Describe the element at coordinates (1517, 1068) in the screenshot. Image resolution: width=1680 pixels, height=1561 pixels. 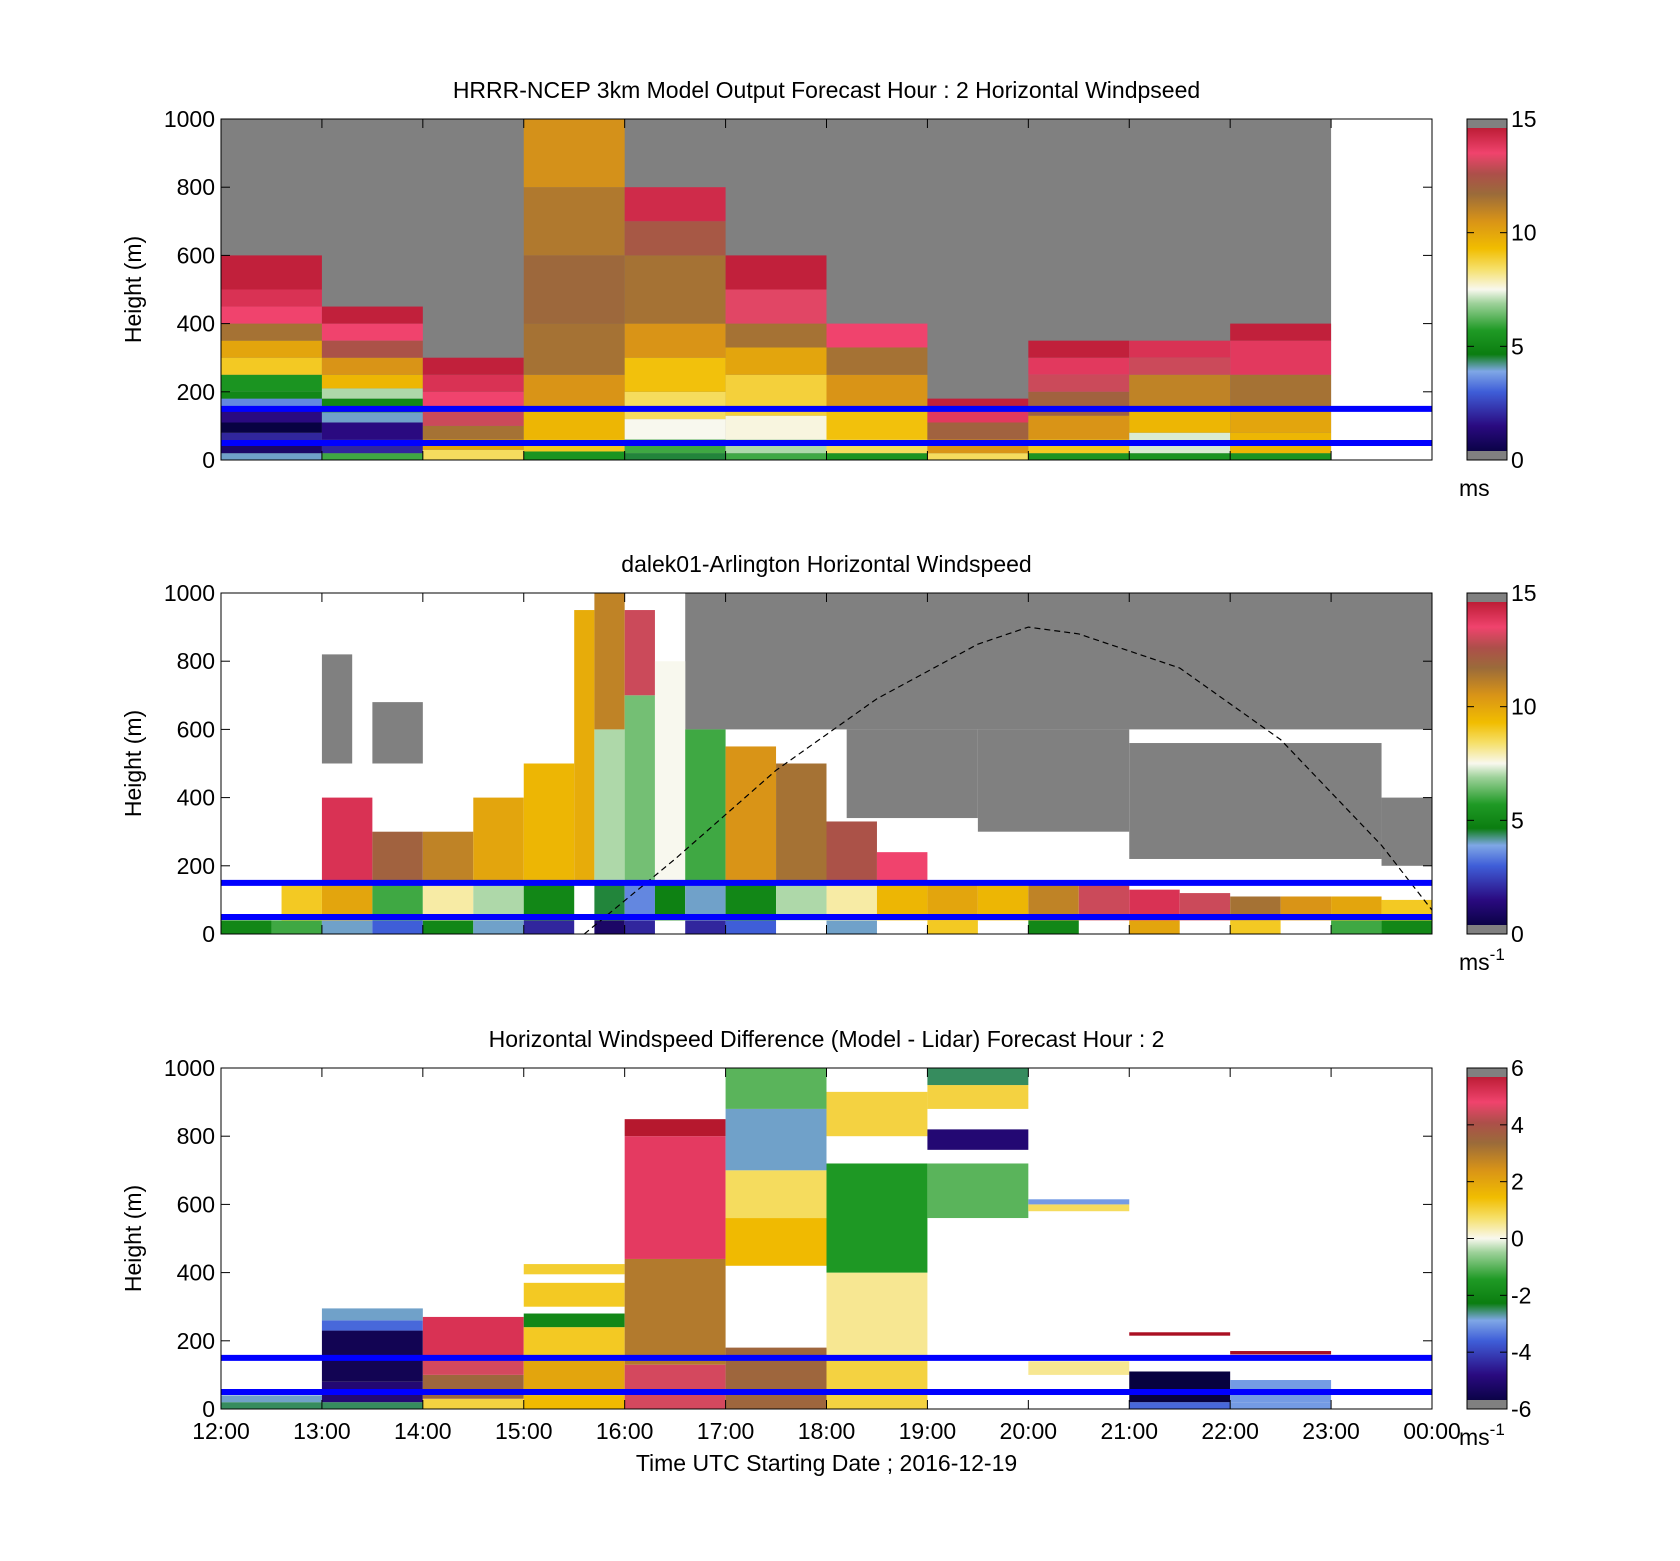
I see `colorbar-tick-label: 6` at that location.